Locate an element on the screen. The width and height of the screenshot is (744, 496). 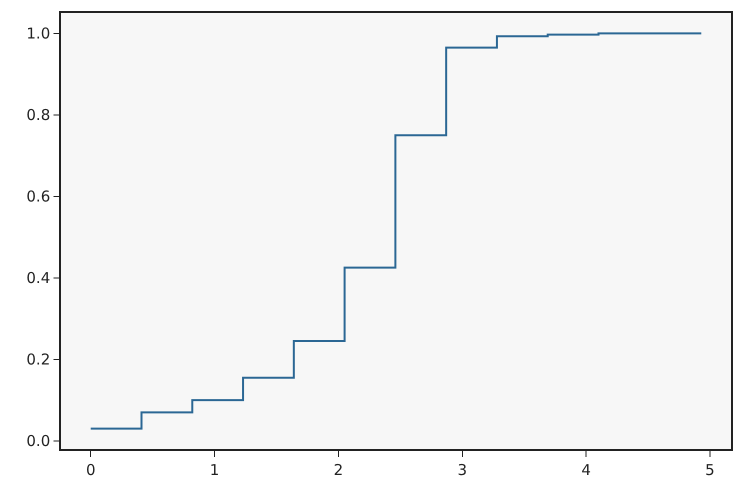
y-tick-label: 1.0 is located at coordinates (38, 33).